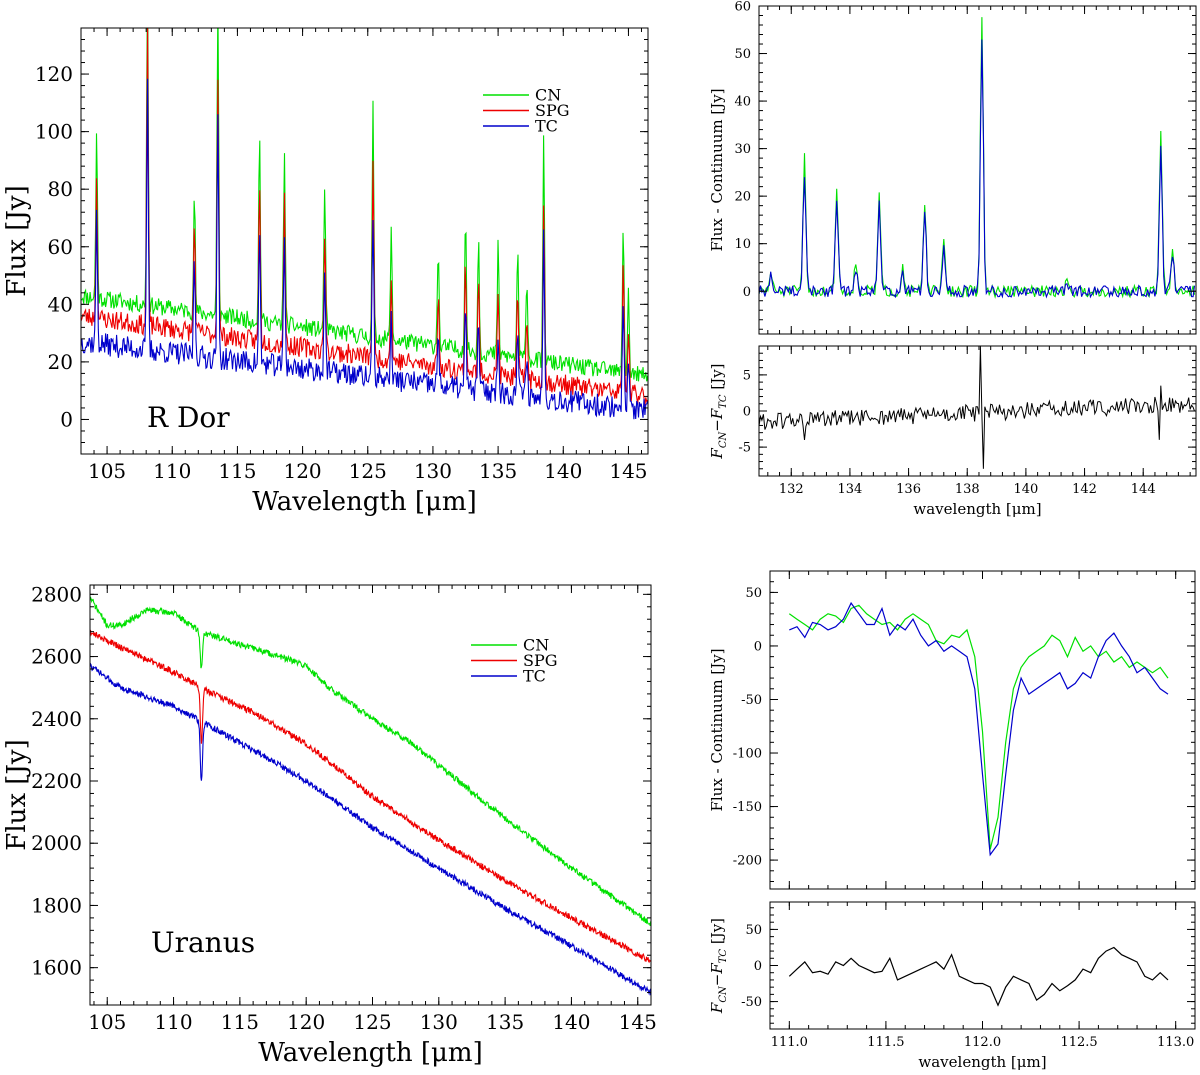 The height and width of the screenshot is (1075, 1200). I want to click on uranus-ytick-label: 2400, so click(56, 719).